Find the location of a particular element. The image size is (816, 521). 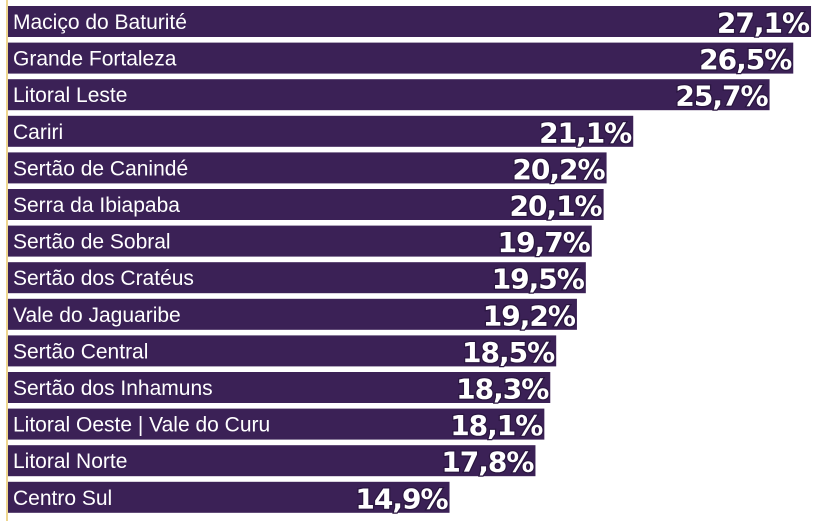

category-label: Centro Sul is located at coordinates (62, 498).